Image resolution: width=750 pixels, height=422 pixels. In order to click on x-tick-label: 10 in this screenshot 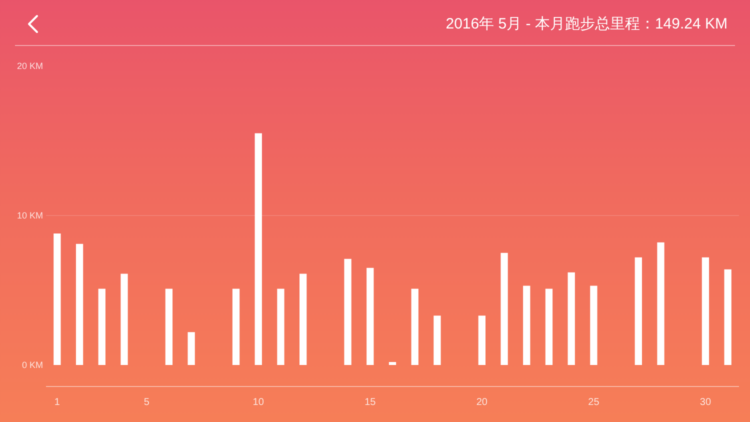, I will do `click(258, 402)`.